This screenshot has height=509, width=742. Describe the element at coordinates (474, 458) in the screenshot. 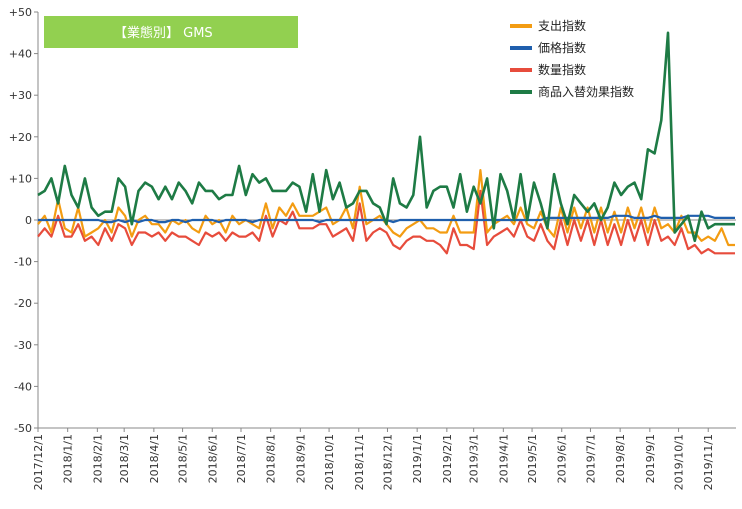

I see `x-tick-label: 2019/3/1` at that location.